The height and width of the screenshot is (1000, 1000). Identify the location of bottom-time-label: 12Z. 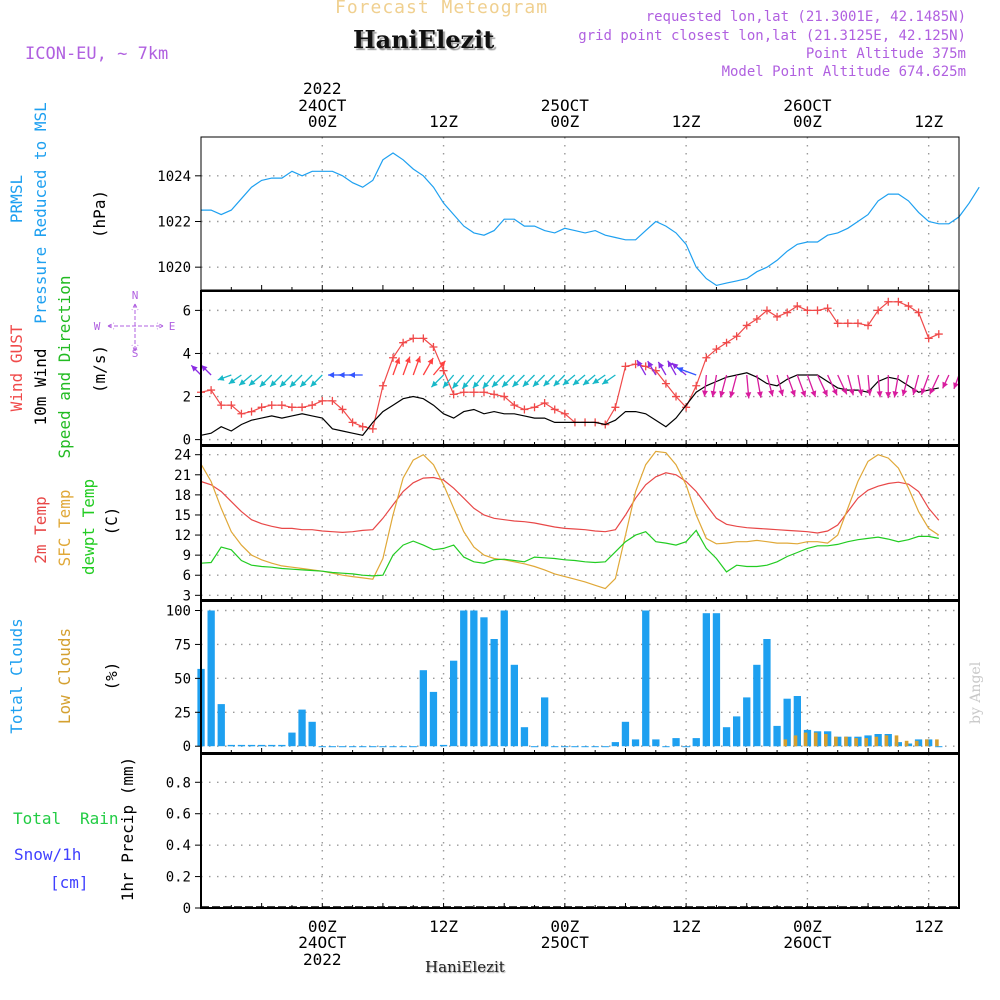
(443, 926).